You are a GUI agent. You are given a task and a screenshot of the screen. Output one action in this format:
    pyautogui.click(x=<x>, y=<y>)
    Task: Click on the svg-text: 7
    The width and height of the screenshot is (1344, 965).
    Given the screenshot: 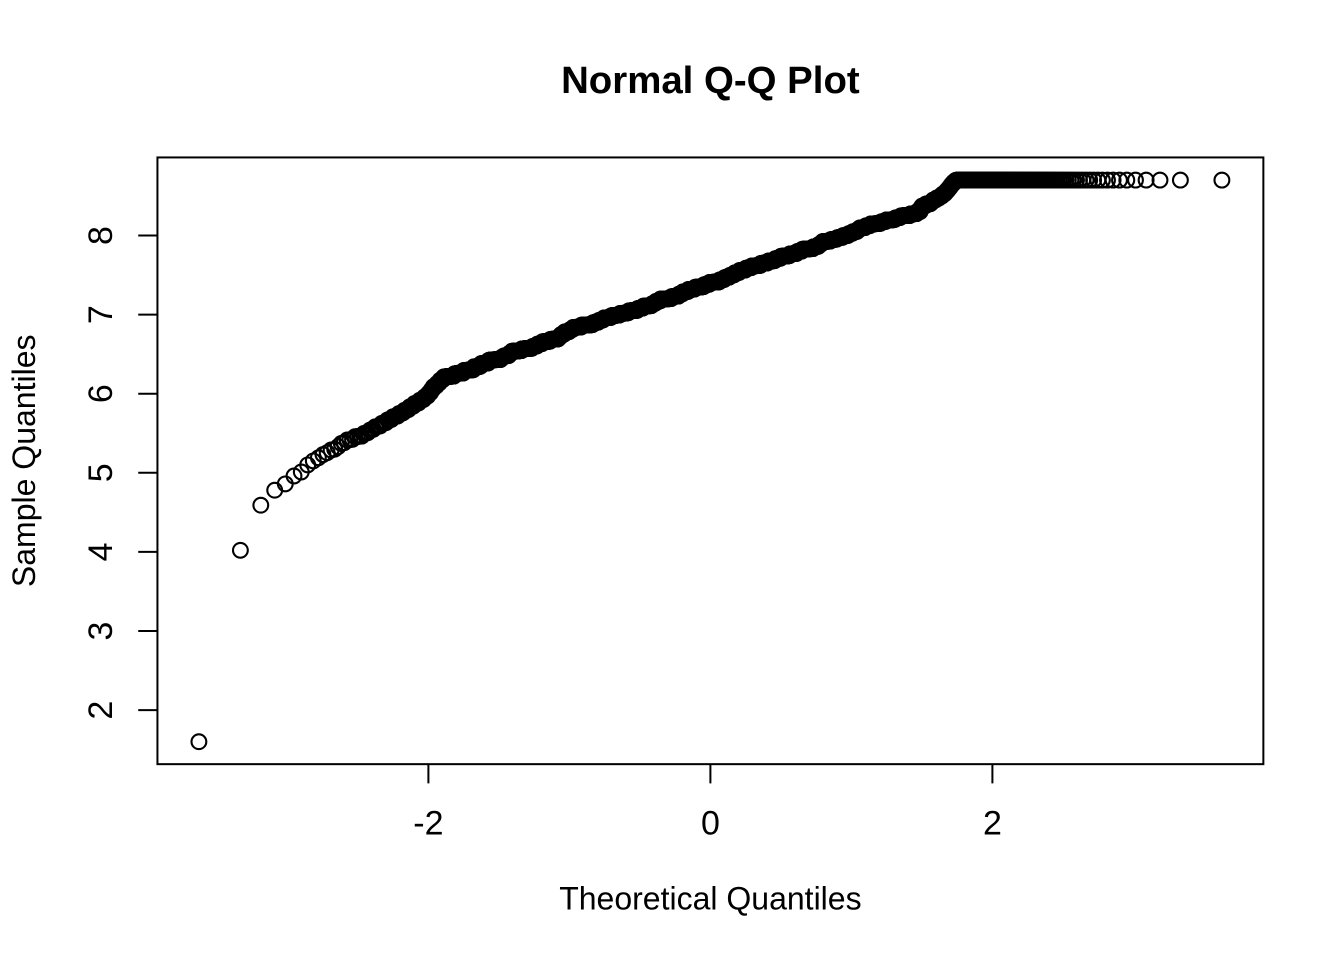 What is the action you would take?
    pyautogui.click(x=101, y=314)
    